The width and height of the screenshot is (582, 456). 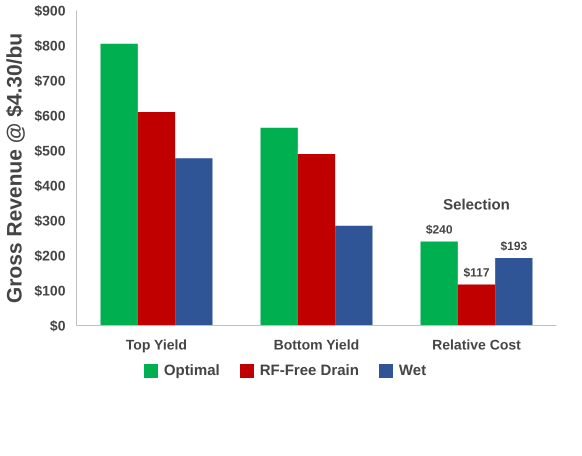 I want to click on y-tick-label: $400, so click(x=50, y=186).